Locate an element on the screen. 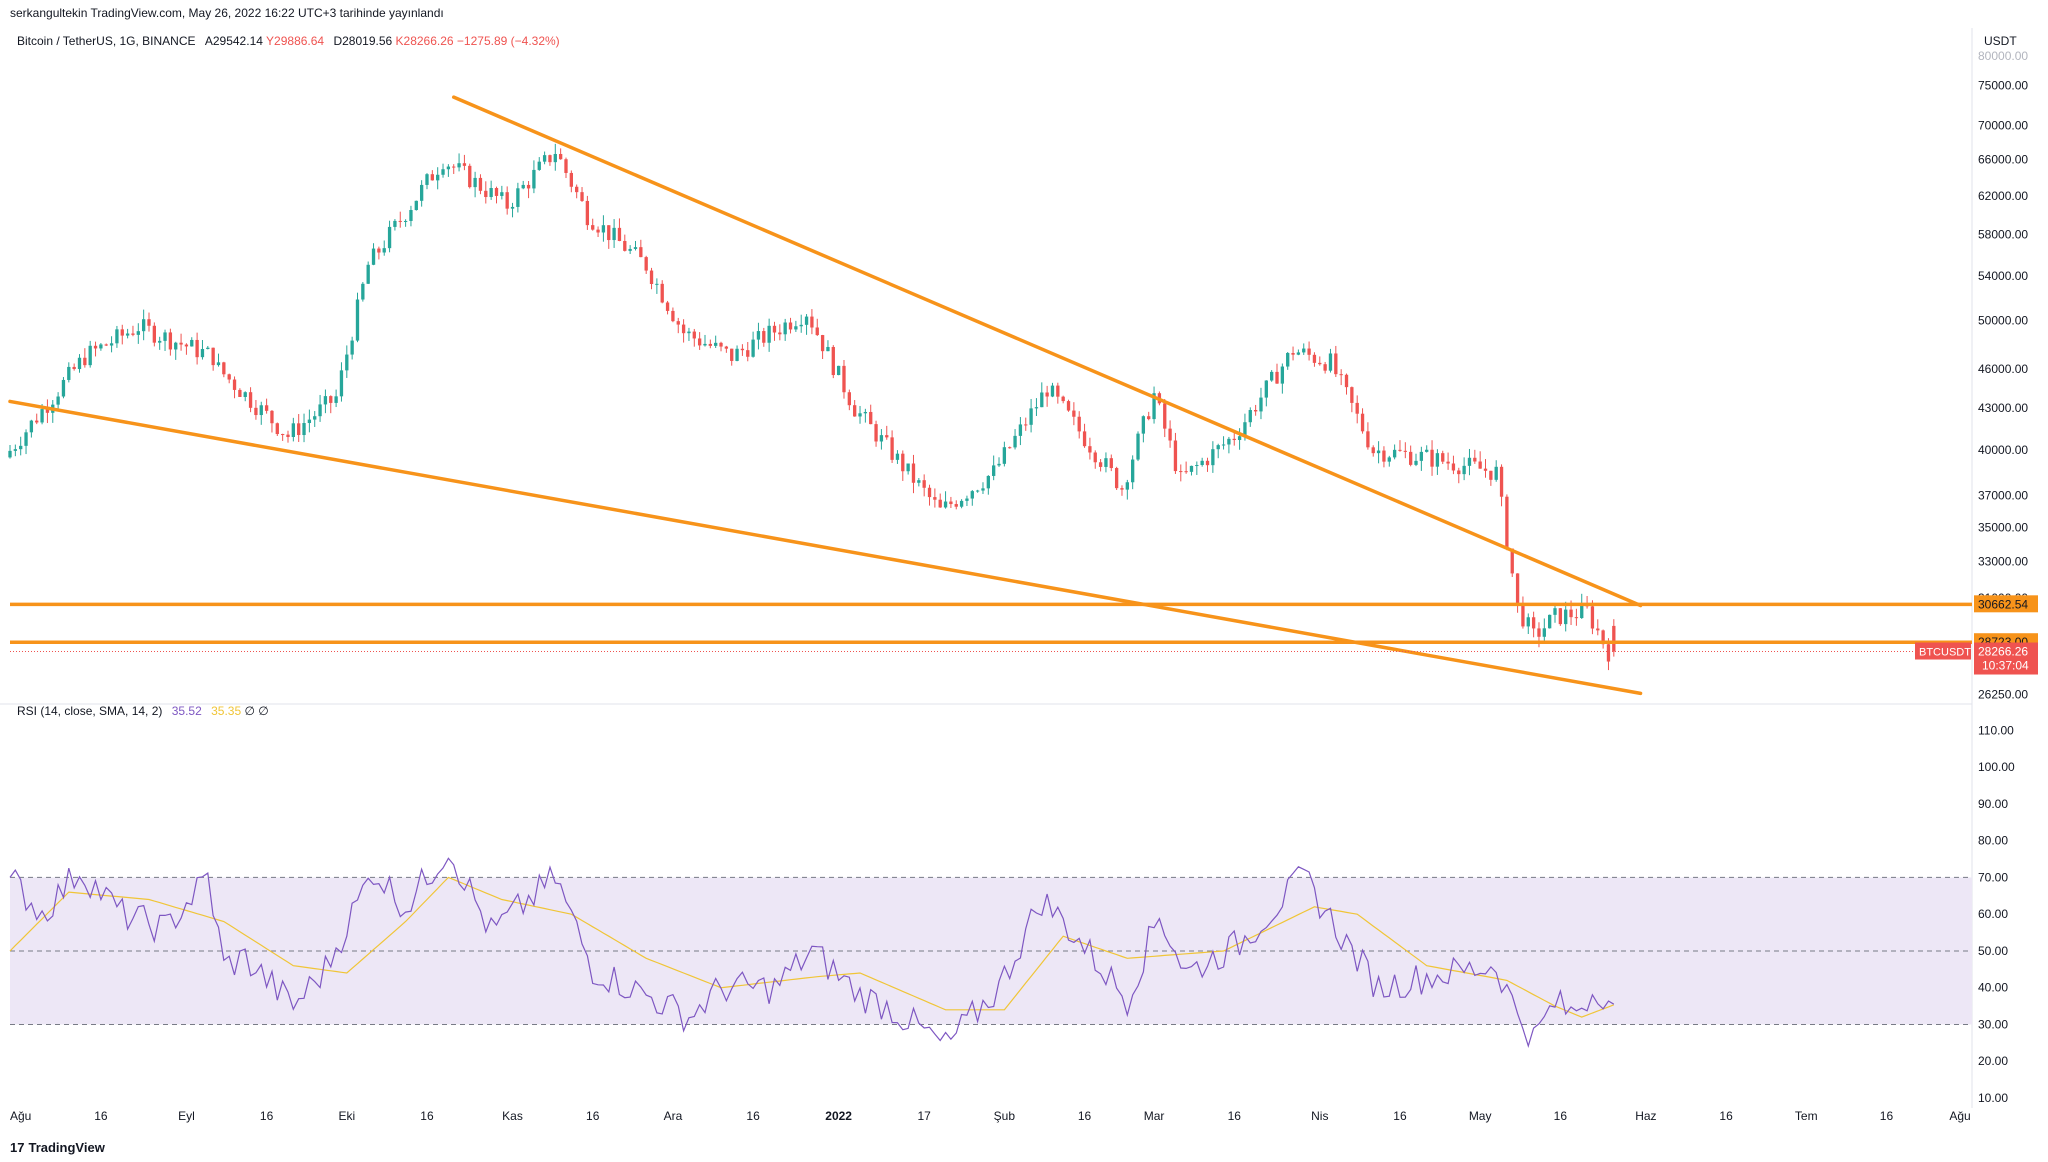 The height and width of the screenshot is (1162, 2048). price-tick-label: 54000.00 is located at coordinates (2003, 276).